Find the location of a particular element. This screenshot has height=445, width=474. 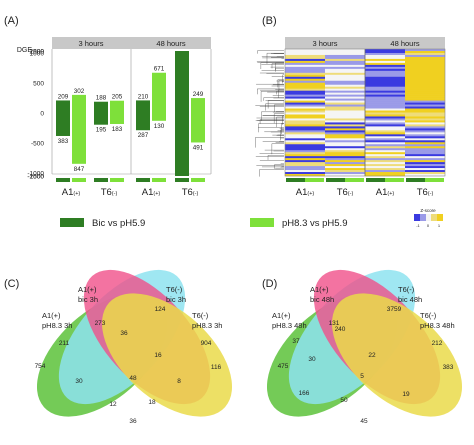

y-tick-label: 500 is located at coordinates (38, 84).